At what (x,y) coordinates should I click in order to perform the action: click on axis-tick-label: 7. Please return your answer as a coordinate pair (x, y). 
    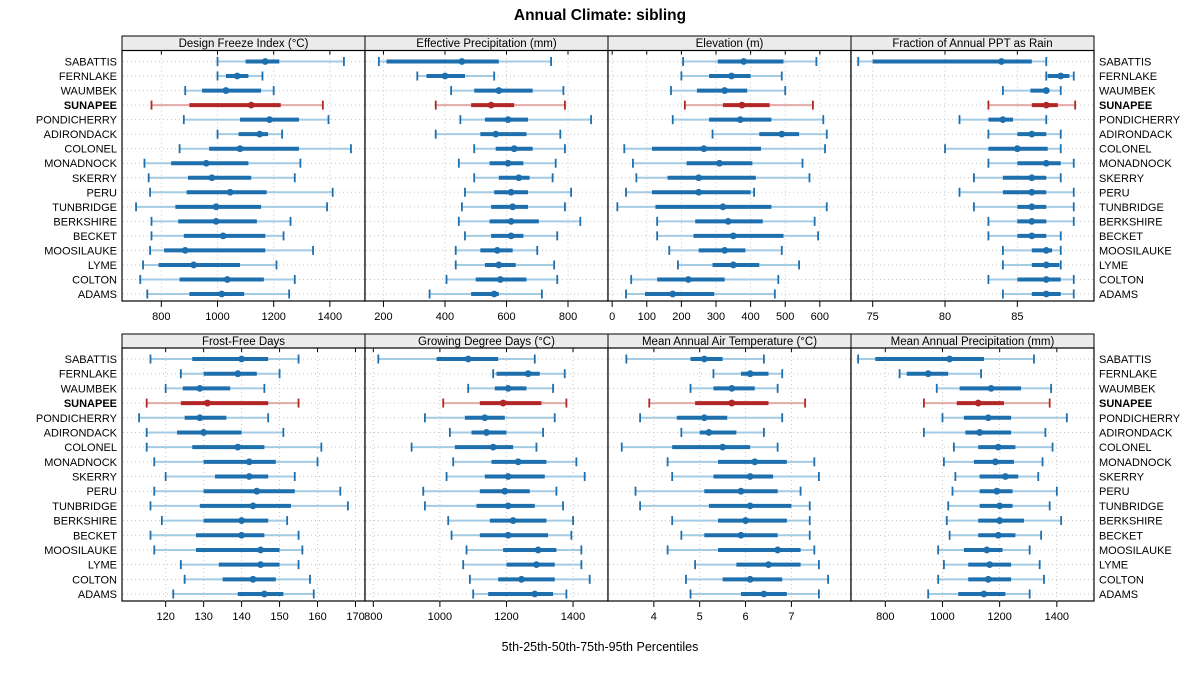
    Looking at the image, I should click on (791, 617).